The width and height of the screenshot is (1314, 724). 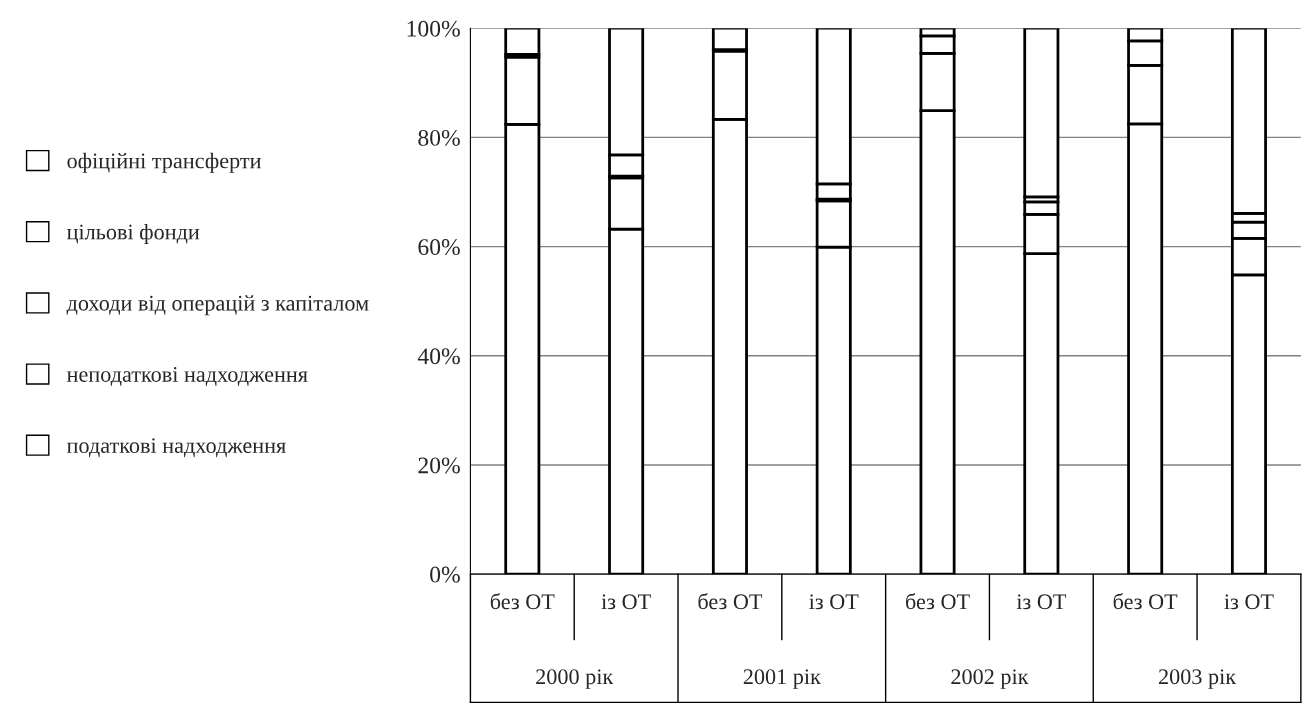 I want to click on text: 2002 рік, so click(x=990, y=679).